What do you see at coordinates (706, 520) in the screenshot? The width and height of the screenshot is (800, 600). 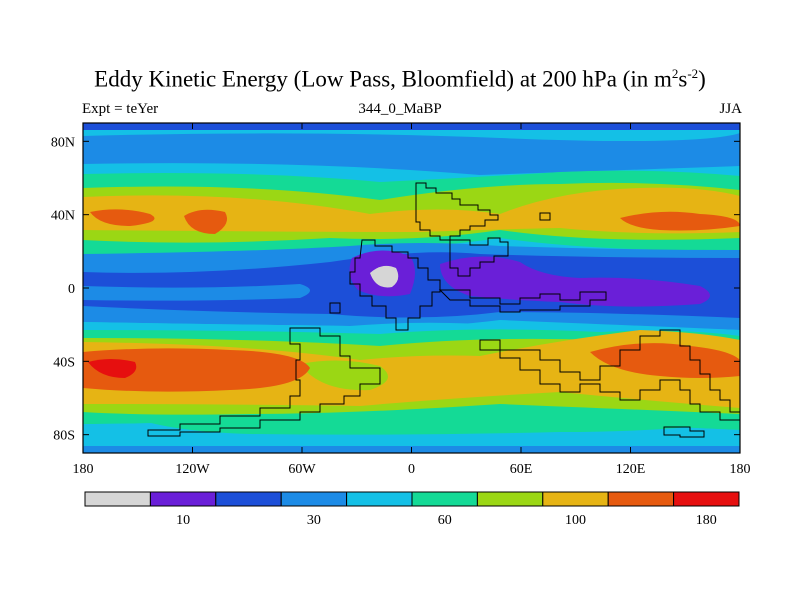 I see `colorbar-label: 180` at bounding box center [706, 520].